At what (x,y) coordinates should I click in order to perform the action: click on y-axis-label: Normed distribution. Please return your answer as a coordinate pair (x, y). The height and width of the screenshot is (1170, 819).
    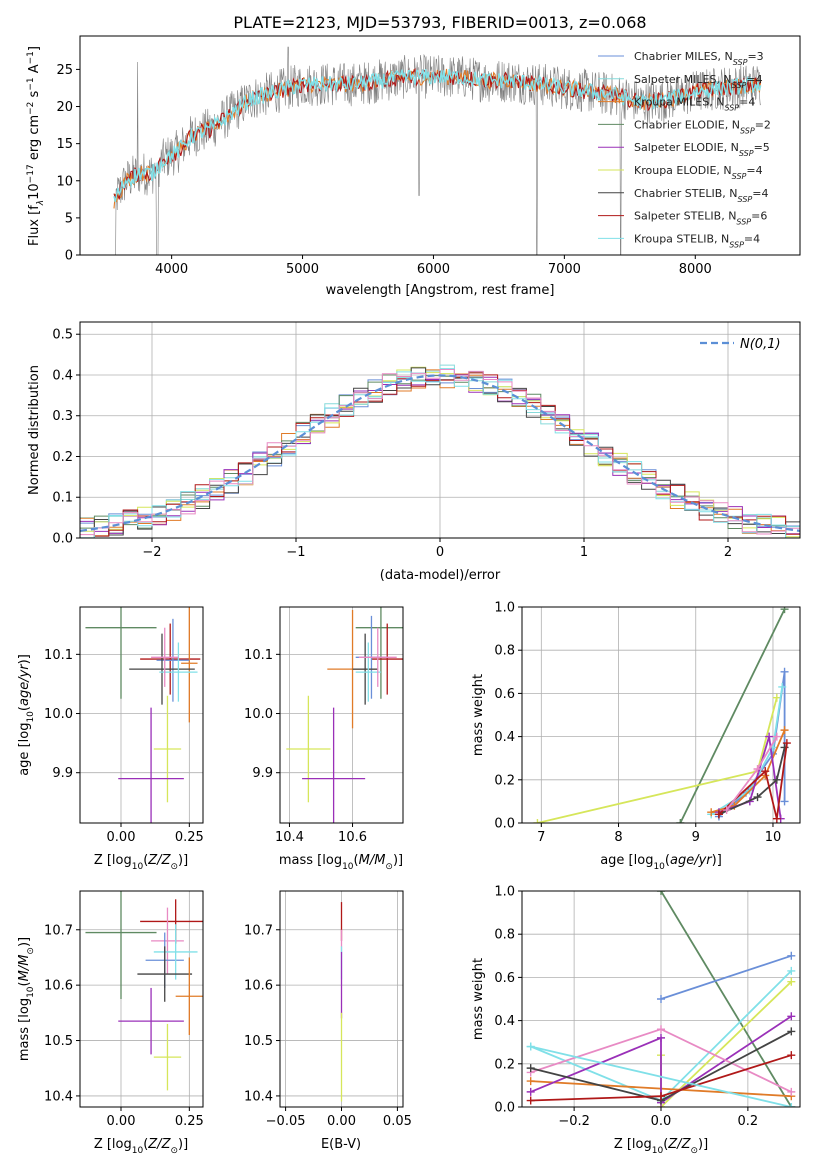
    Looking at the image, I should click on (34, 430).